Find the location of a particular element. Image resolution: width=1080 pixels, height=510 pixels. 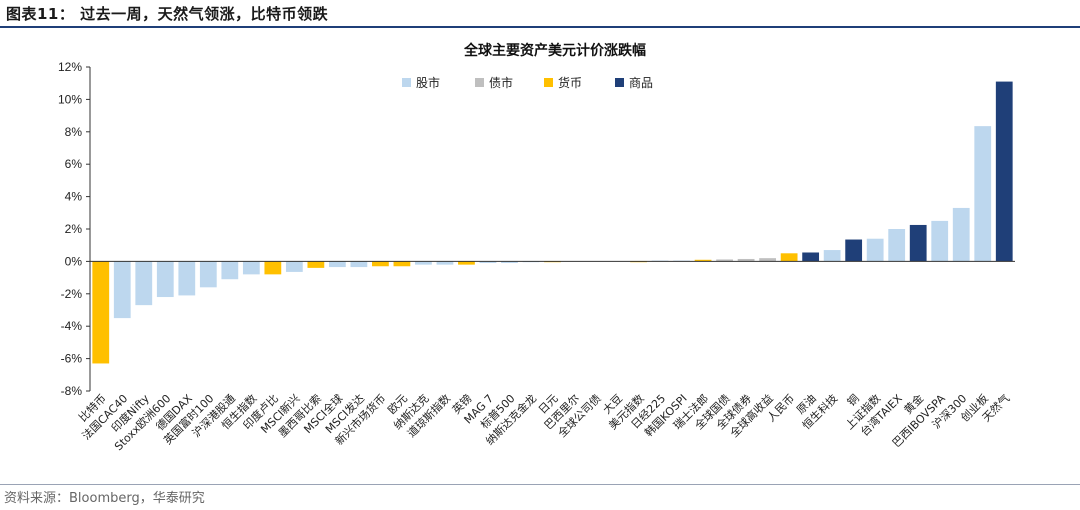

bar-人民币 is located at coordinates (789, 257).